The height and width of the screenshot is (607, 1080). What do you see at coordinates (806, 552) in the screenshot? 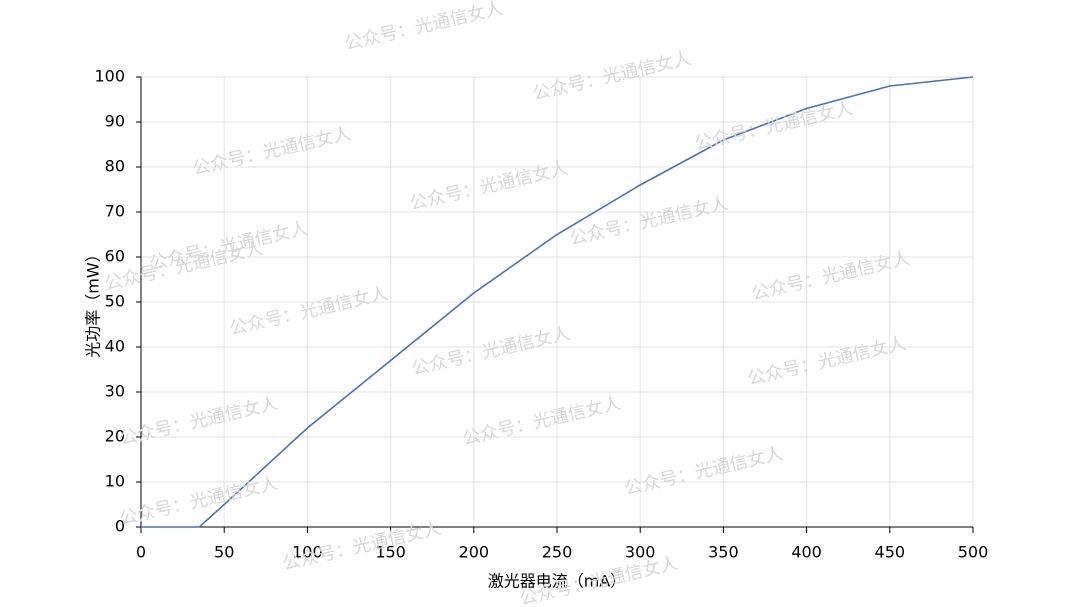
I see `x-tick-label: 400` at bounding box center [806, 552].